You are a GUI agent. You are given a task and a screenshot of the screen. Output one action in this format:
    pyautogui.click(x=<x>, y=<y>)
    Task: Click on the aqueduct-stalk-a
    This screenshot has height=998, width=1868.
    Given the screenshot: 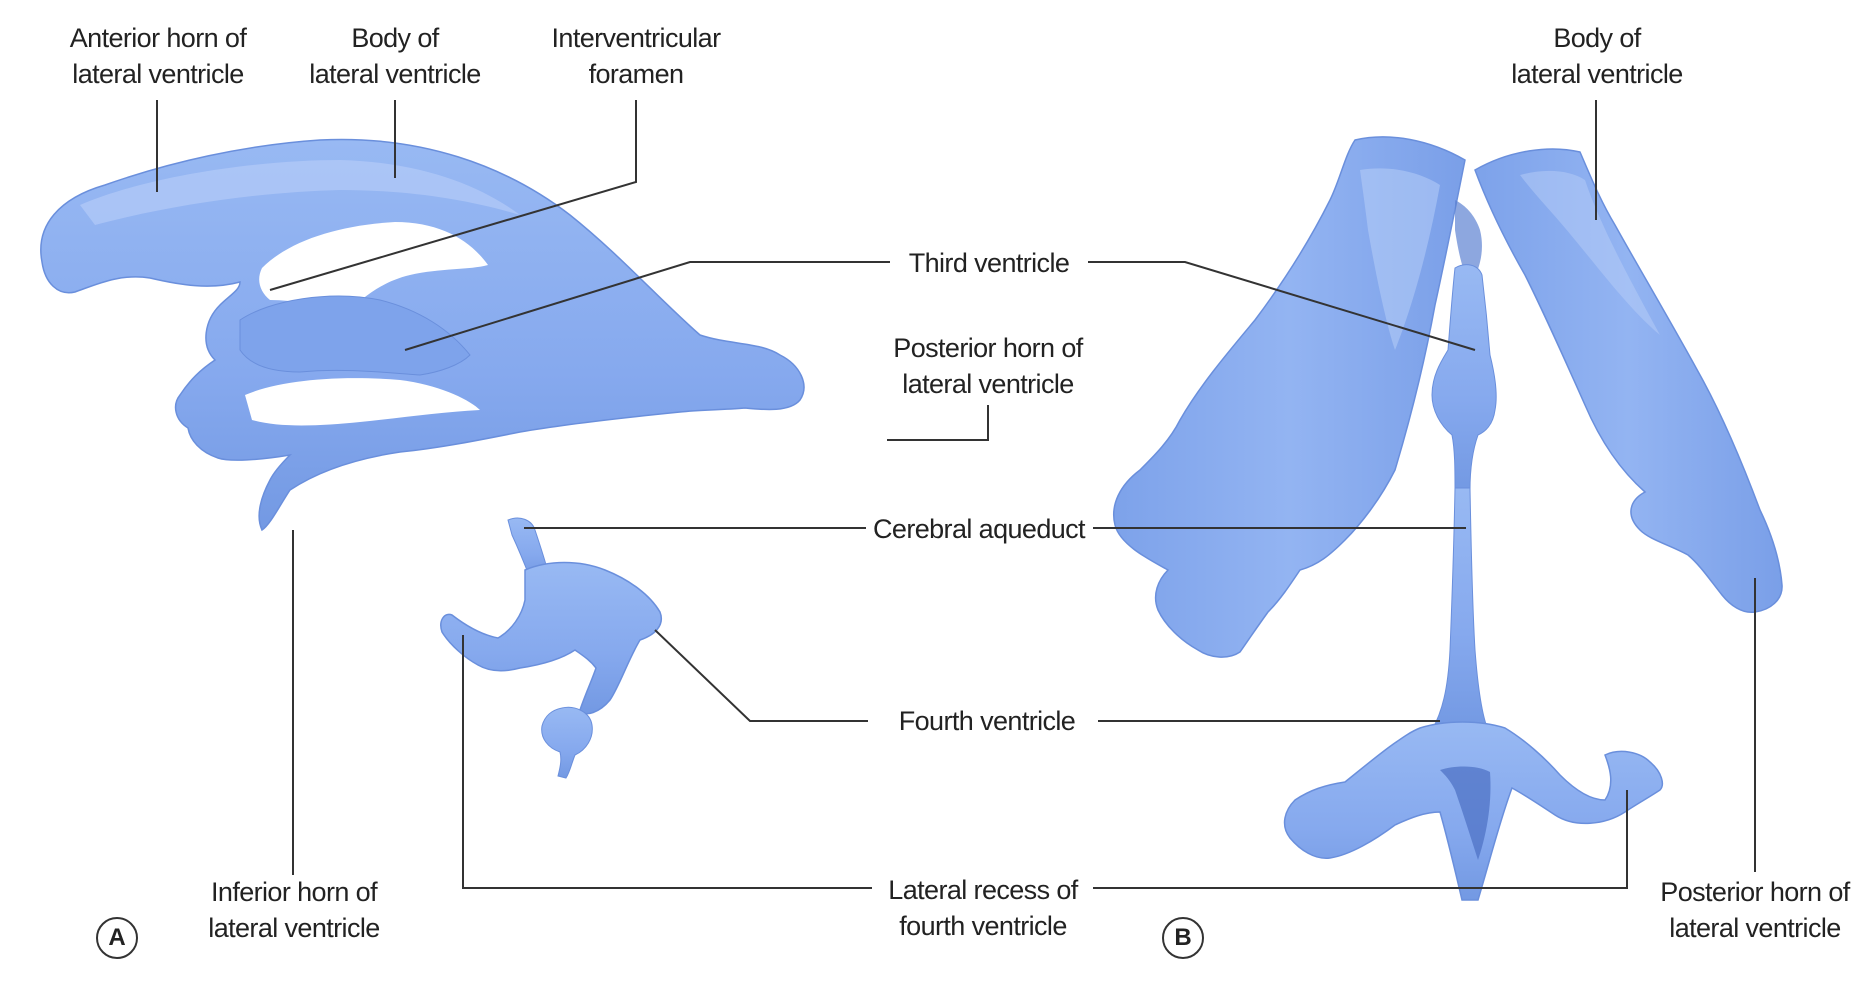 What is the action you would take?
    pyautogui.click(x=528, y=548)
    